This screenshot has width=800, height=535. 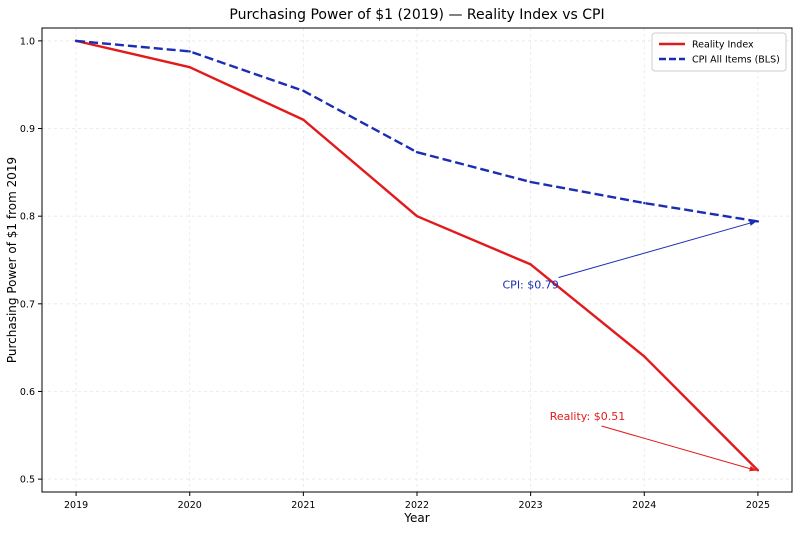 What do you see at coordinates (27, 304) in the screenshot?
I see `y-tick-label: 0.7` at bounding box center [27, 304].